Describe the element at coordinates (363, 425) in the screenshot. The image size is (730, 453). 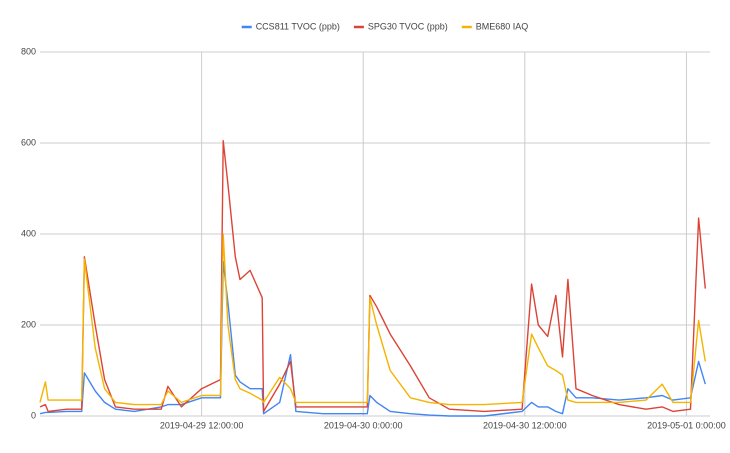
I see `x-tick-label: 2019-04-30 0:00:00` at that location.